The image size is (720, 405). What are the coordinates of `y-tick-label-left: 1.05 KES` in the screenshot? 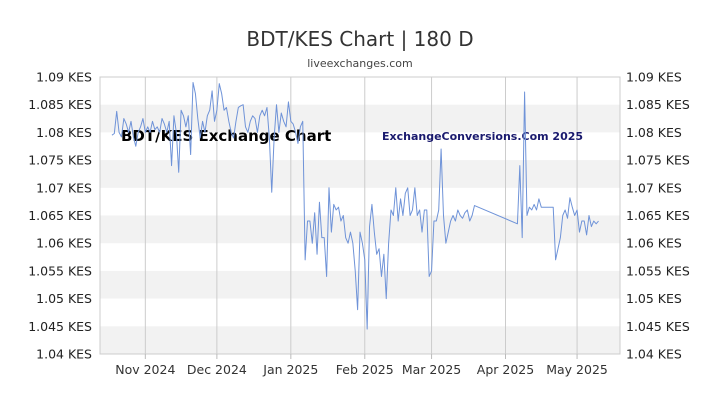 It's located at (64, 298).